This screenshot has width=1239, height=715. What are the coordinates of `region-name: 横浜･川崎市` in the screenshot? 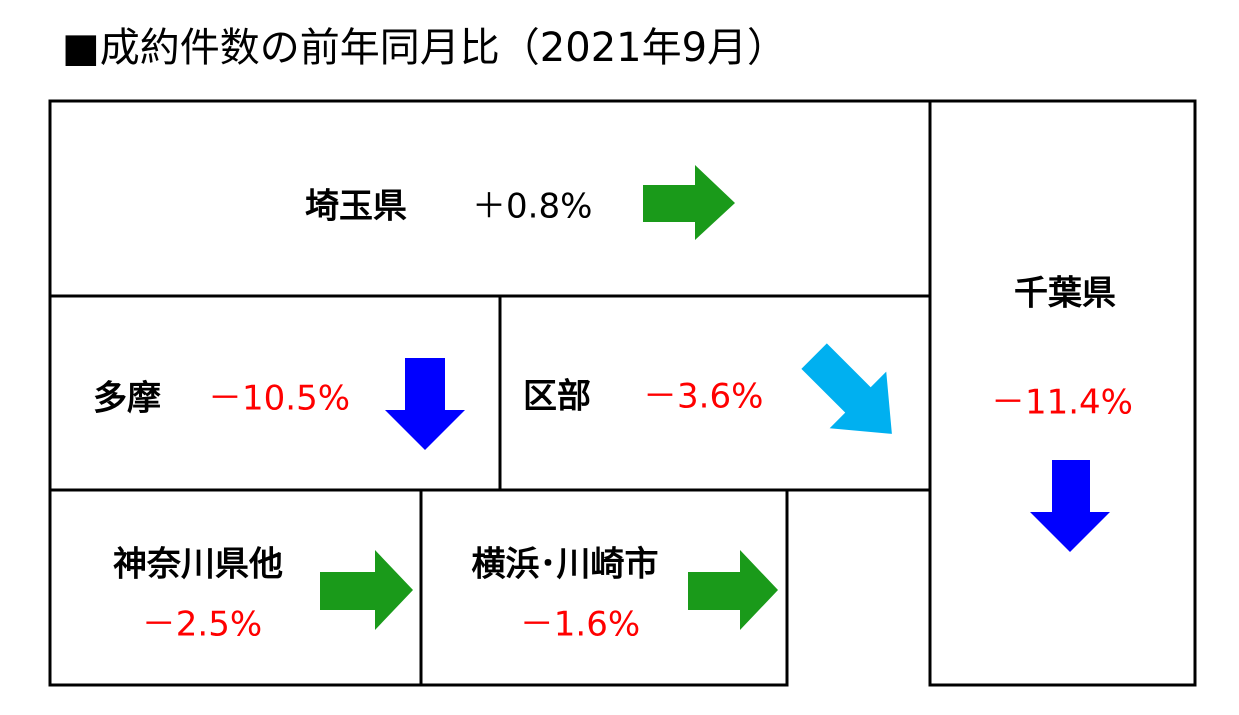 It's located at (565, 565).